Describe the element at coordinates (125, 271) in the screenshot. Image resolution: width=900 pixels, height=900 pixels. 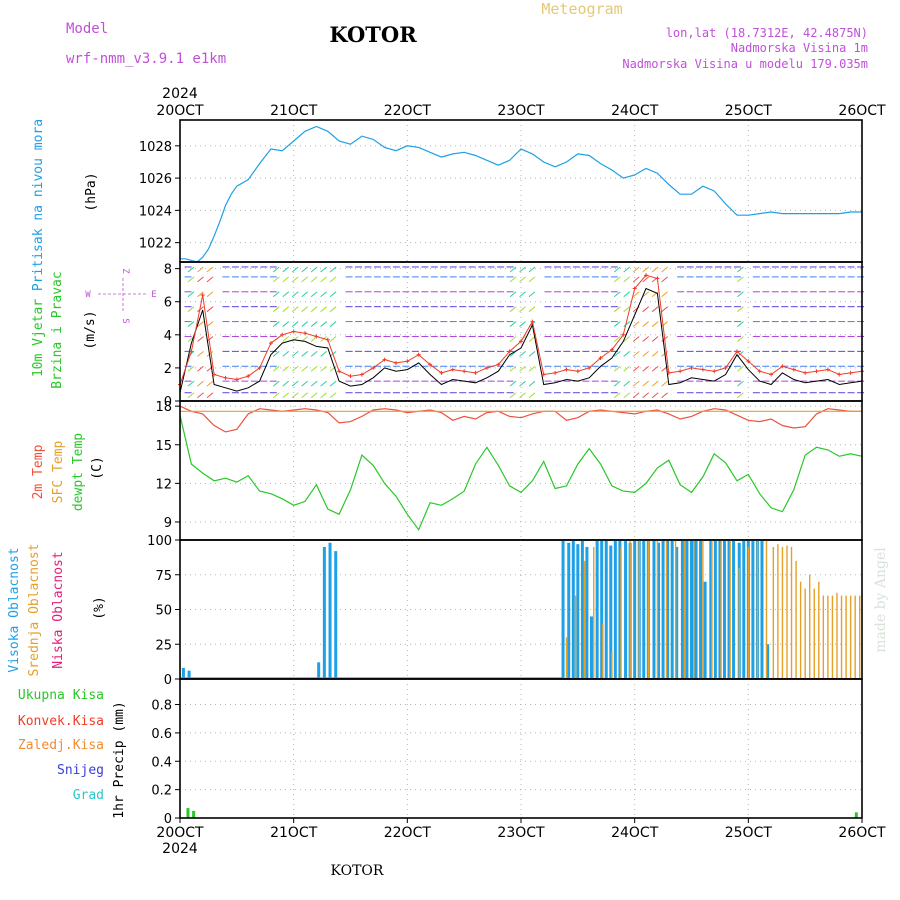
I see `compass-north: Z` at that location.